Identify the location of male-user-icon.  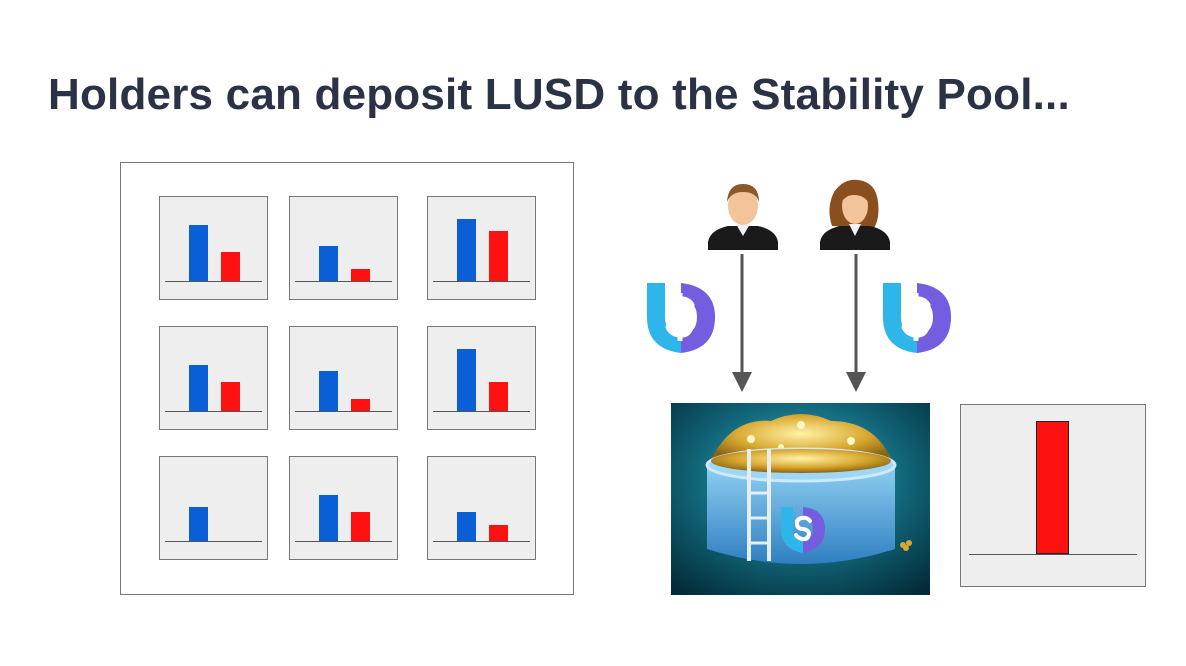
(743, 217).